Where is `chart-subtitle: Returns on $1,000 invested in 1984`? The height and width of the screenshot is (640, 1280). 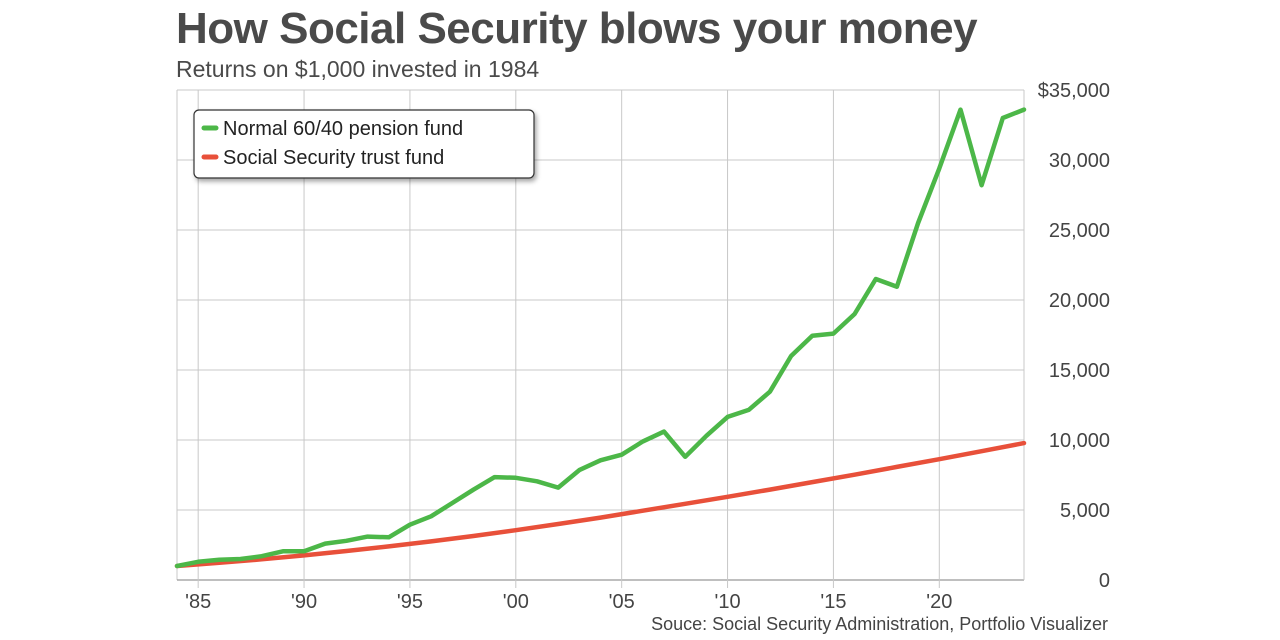
chart-subtitle: Returns on $1,000 invested in 1984 is located at coordinates (358, 69).